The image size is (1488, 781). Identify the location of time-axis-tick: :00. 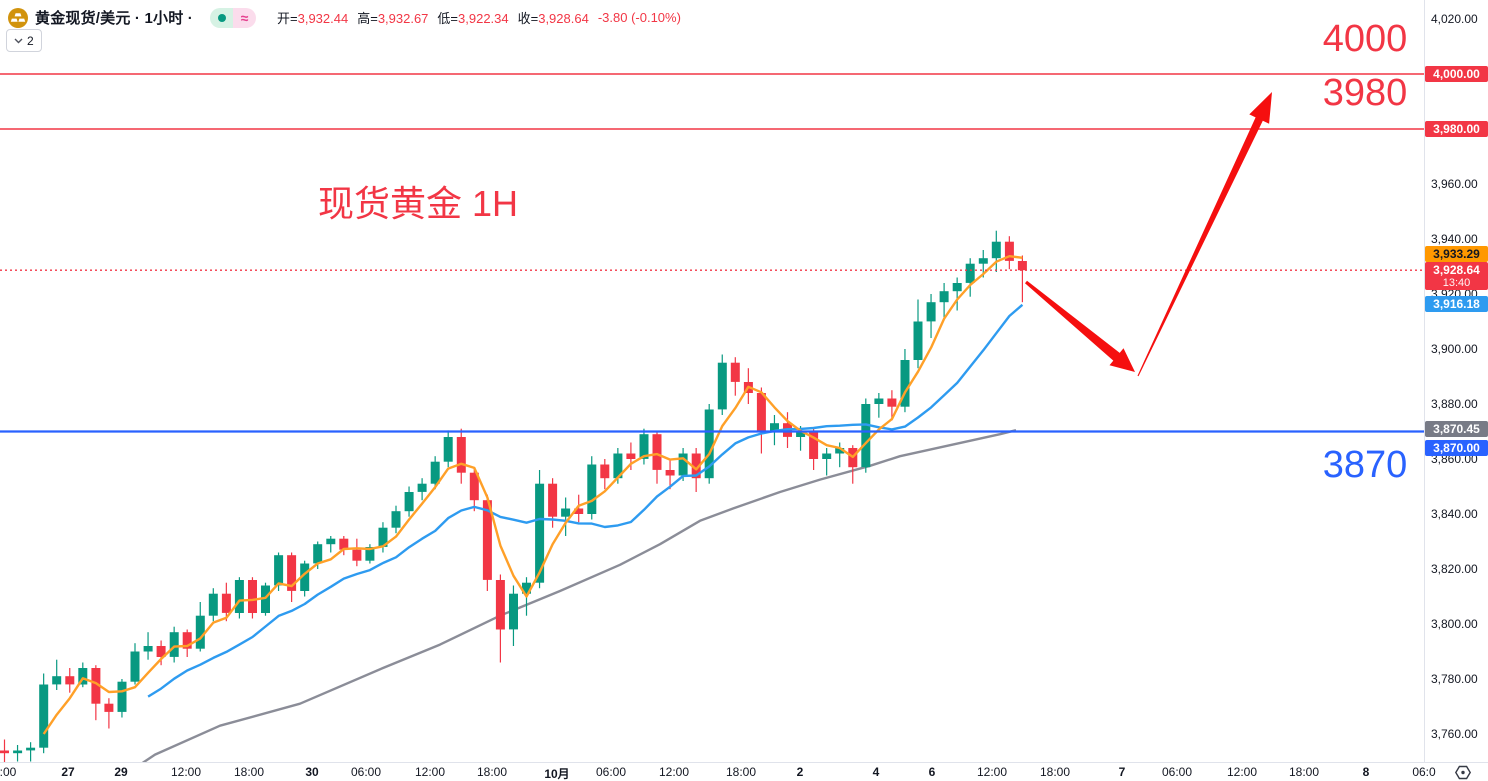
(8, 772).